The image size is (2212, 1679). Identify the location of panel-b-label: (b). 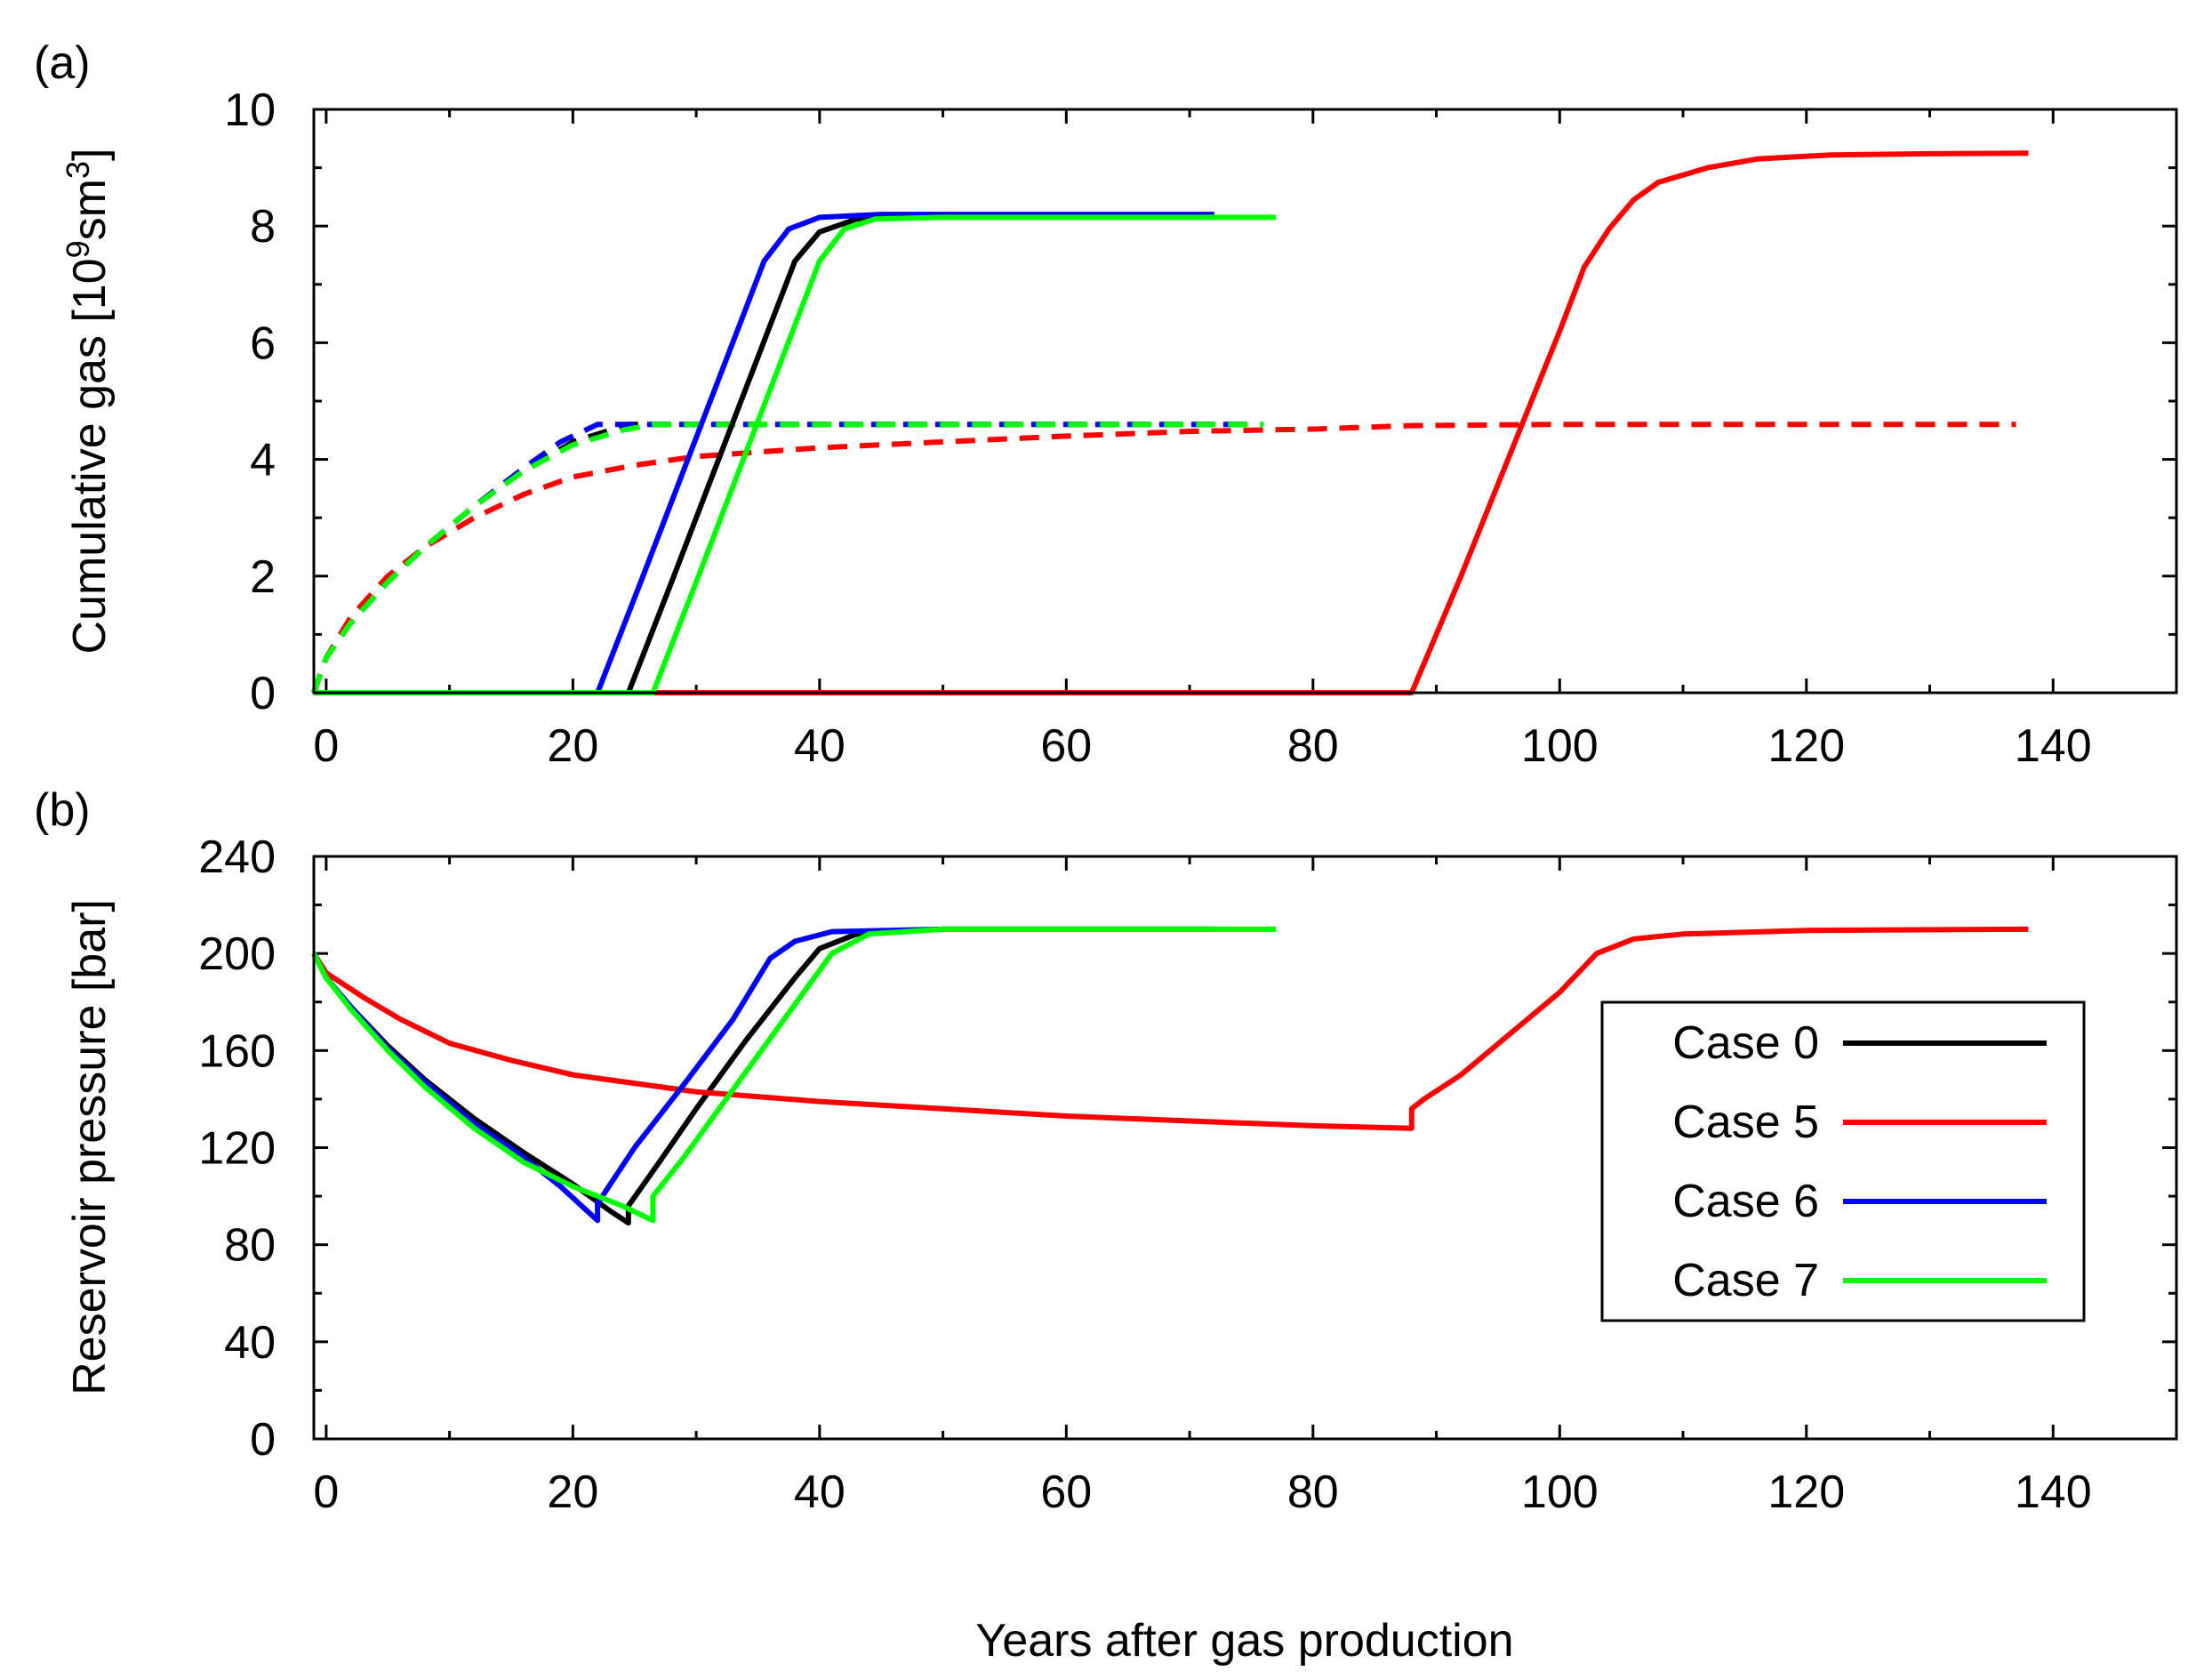
(62, 810).